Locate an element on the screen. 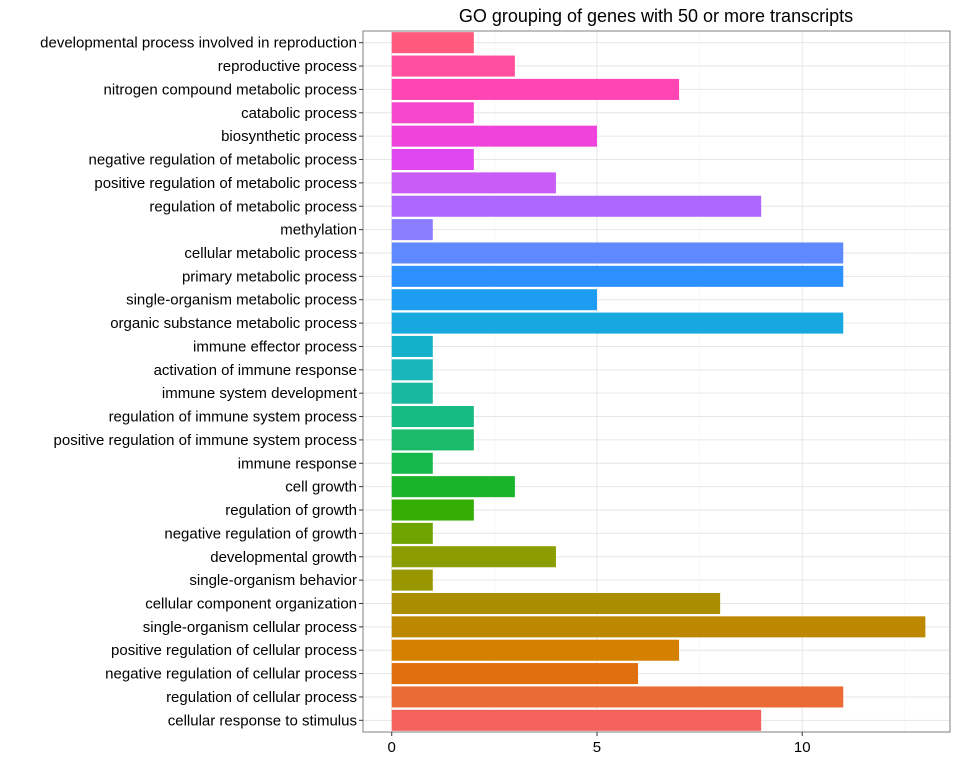  category-label: catabolic process is located at coordinates (299, 113).